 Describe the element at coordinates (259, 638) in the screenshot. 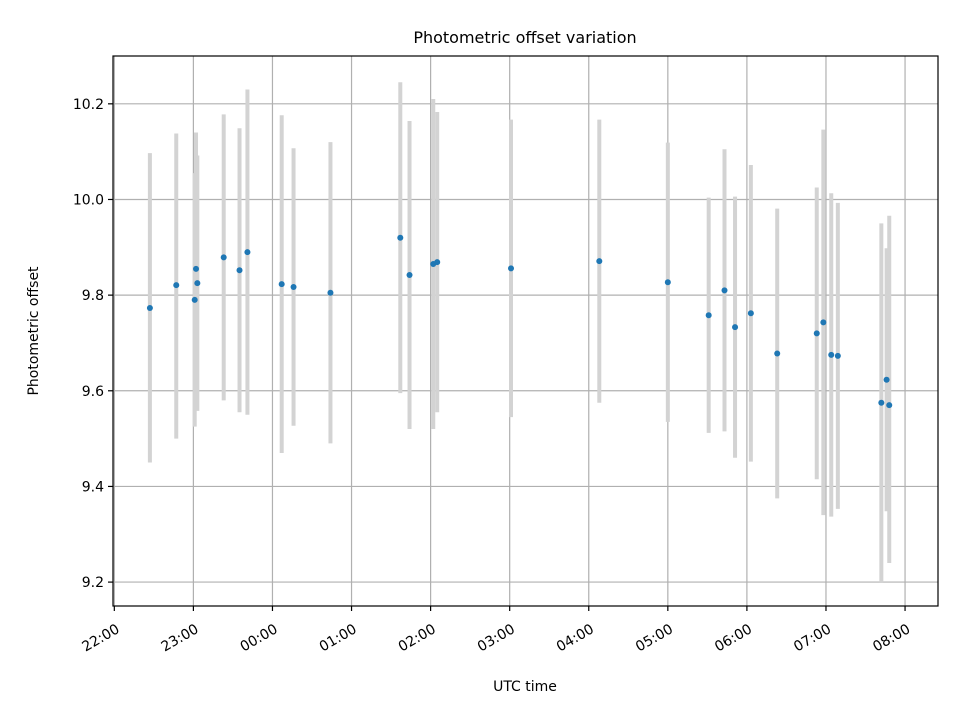

I see `x-tick-label: 00:00` at that location.